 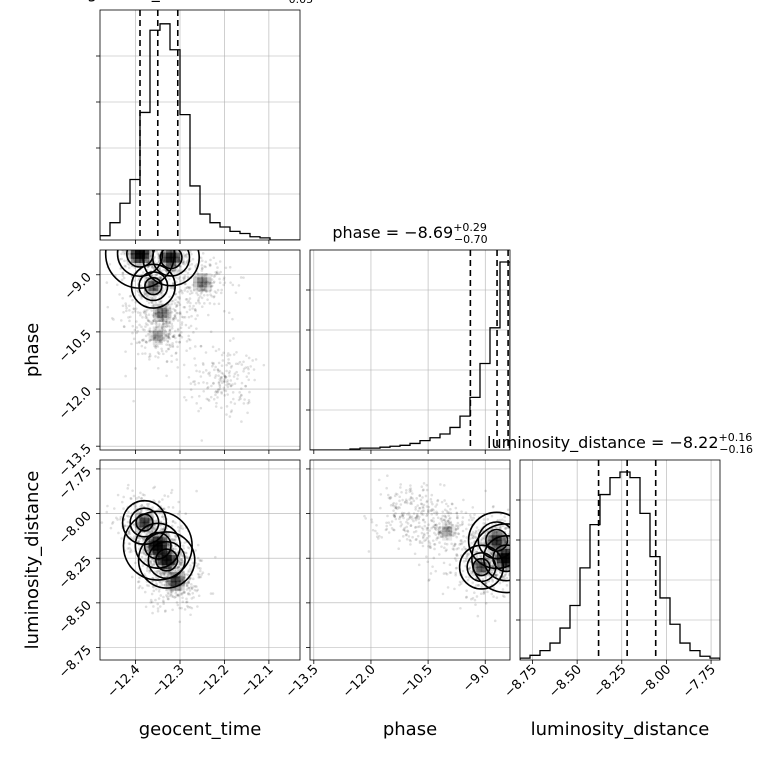 What do you see at coordinates (565, 681) in the screenshot?
I see `x-tick-label: −8.50` at bounding box center [565, 681].